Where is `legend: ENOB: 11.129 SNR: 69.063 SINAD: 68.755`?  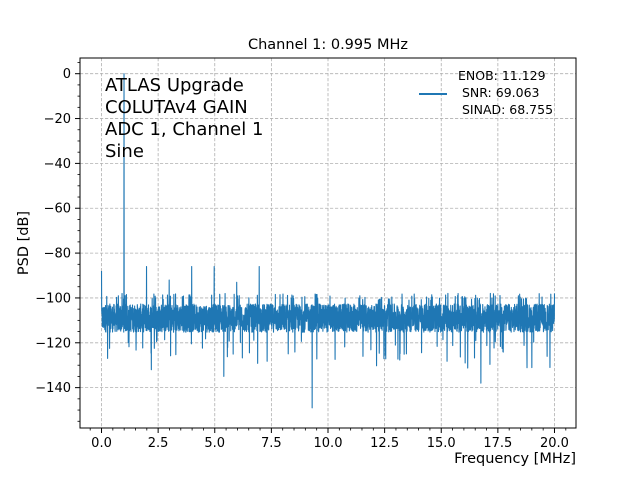
legend: ENOB: 11.129 SNR: 69.063 SINAD: 68.755 is located at coordinates (486, 92).